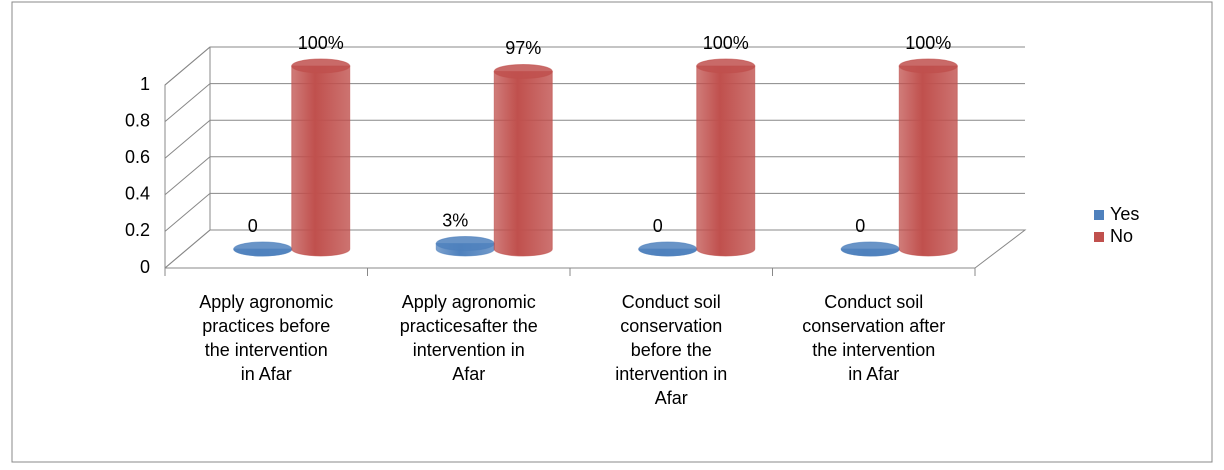 This screenshot has height=470, width=1224. What do you see at coordinates (137, 157) in the screenshot?
I see `y-tick-label: 0.6` at bounding box center [137, 157].